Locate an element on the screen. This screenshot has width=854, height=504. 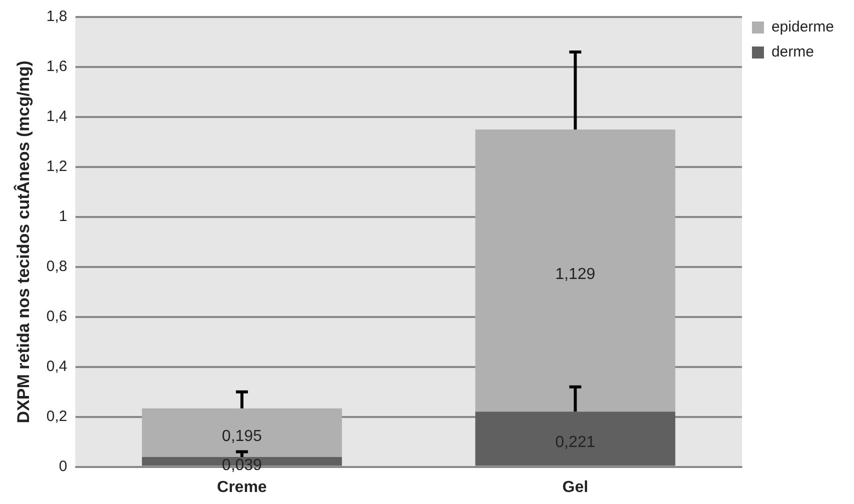
legend-label: epiderme is located at coordinates (802, 27).